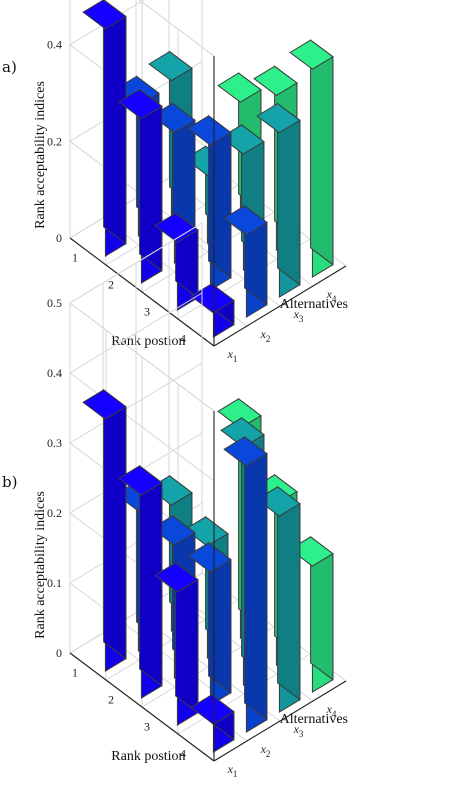  What do you see at coordinates (54, 443) in the screenshot?
I see `z-tick-label: 0.3` at bounding box center [54, 443].